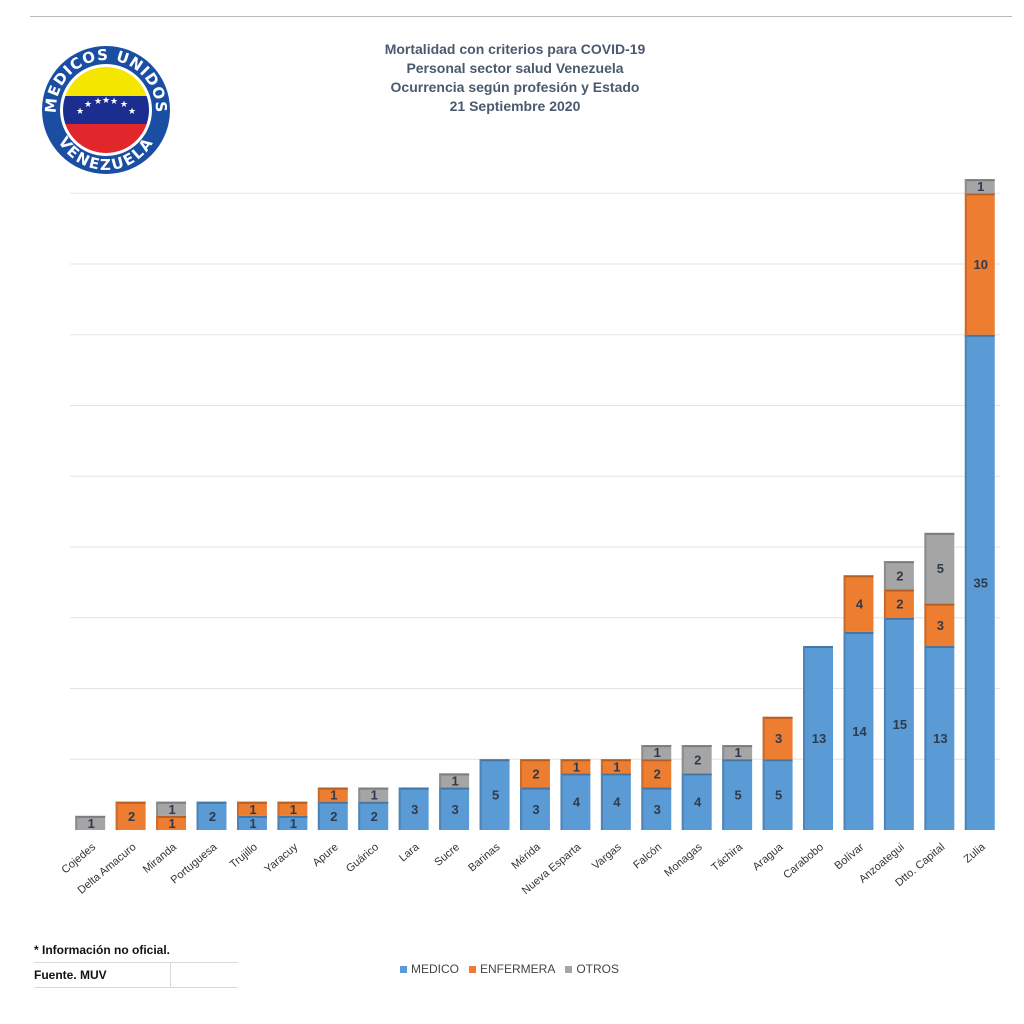 The width and height of the screenshot is (1024, 1024). I want to click on legend-item: MEDICO, so click(429, 969).